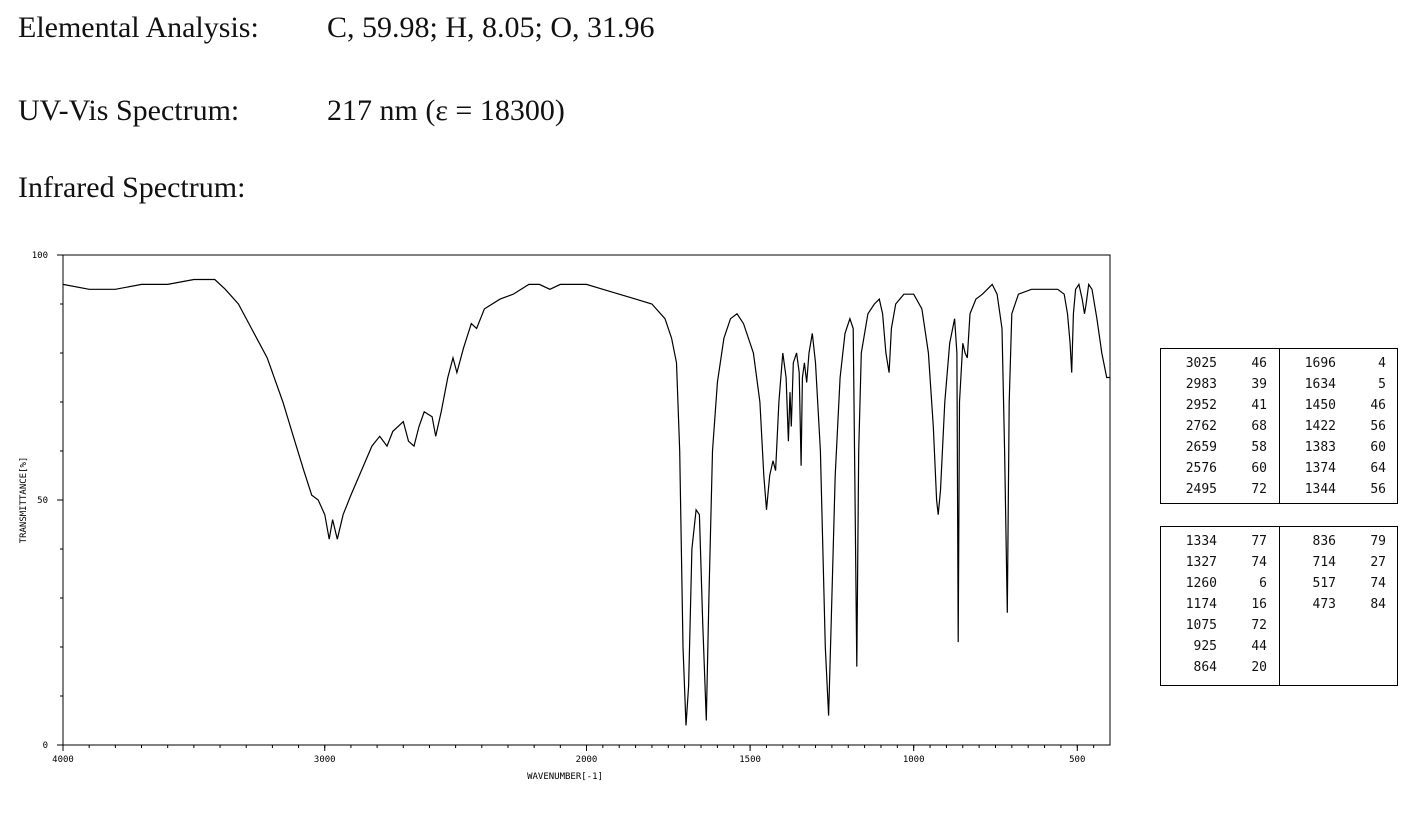  Describe the element at coordinates (1320, 489) in the screenshot. I see `peak-wavenumber: 1344` at that location.